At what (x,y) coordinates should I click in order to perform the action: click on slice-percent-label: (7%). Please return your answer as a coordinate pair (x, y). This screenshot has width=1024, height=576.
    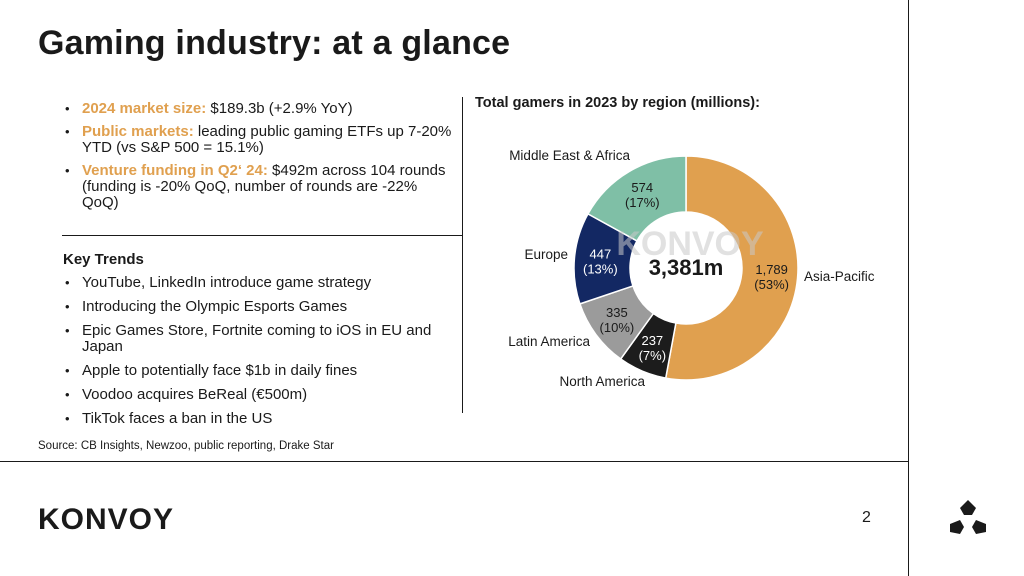
    Looking at the image, I should click on (652, 355).